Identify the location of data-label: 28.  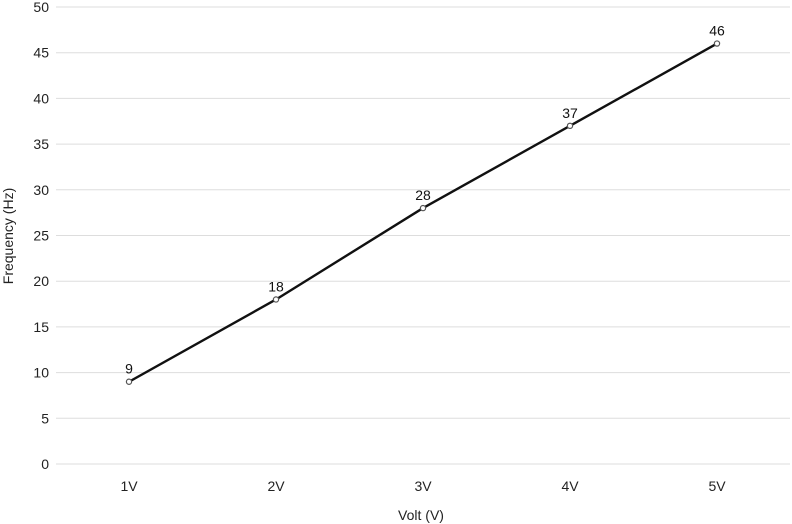
(423, 195).